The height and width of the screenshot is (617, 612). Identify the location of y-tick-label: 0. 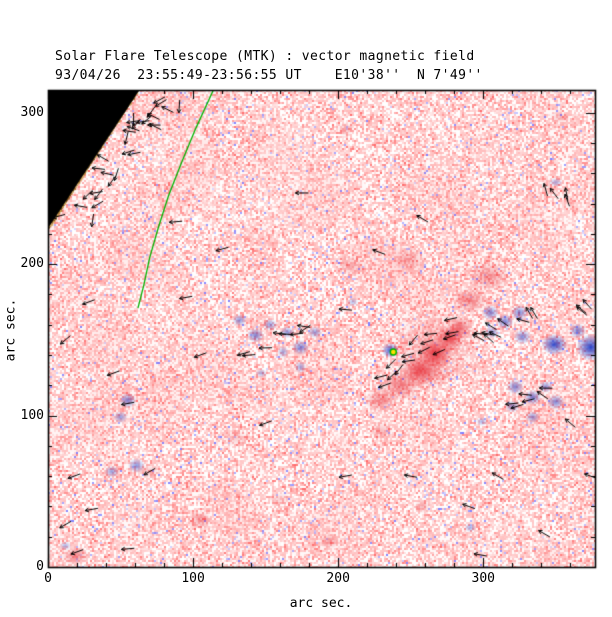
(40, 566).